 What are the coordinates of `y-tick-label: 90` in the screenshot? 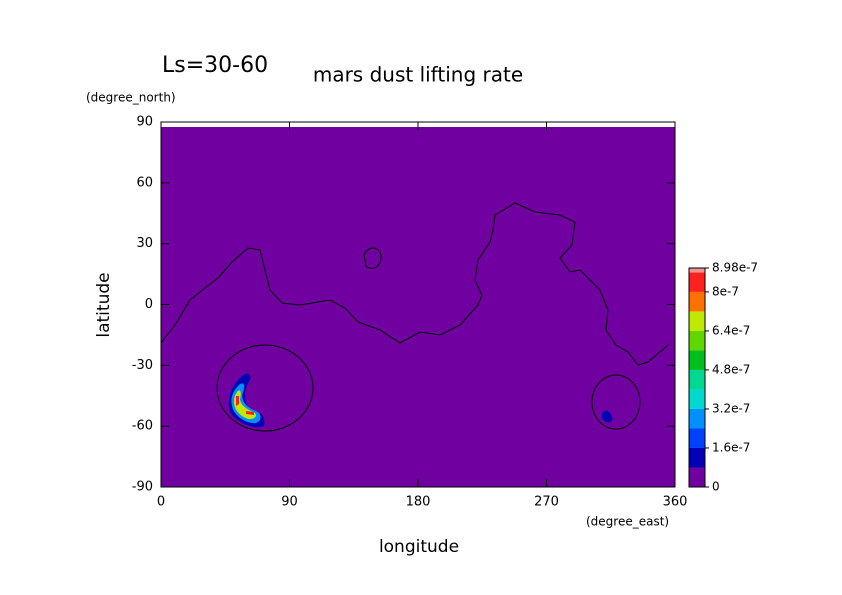 It's located at (144, 122).